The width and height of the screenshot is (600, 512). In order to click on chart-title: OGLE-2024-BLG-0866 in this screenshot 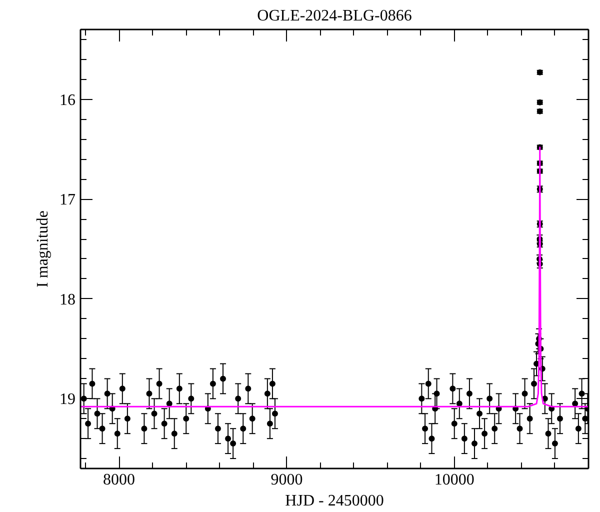, I will do `click(334, 16)`.